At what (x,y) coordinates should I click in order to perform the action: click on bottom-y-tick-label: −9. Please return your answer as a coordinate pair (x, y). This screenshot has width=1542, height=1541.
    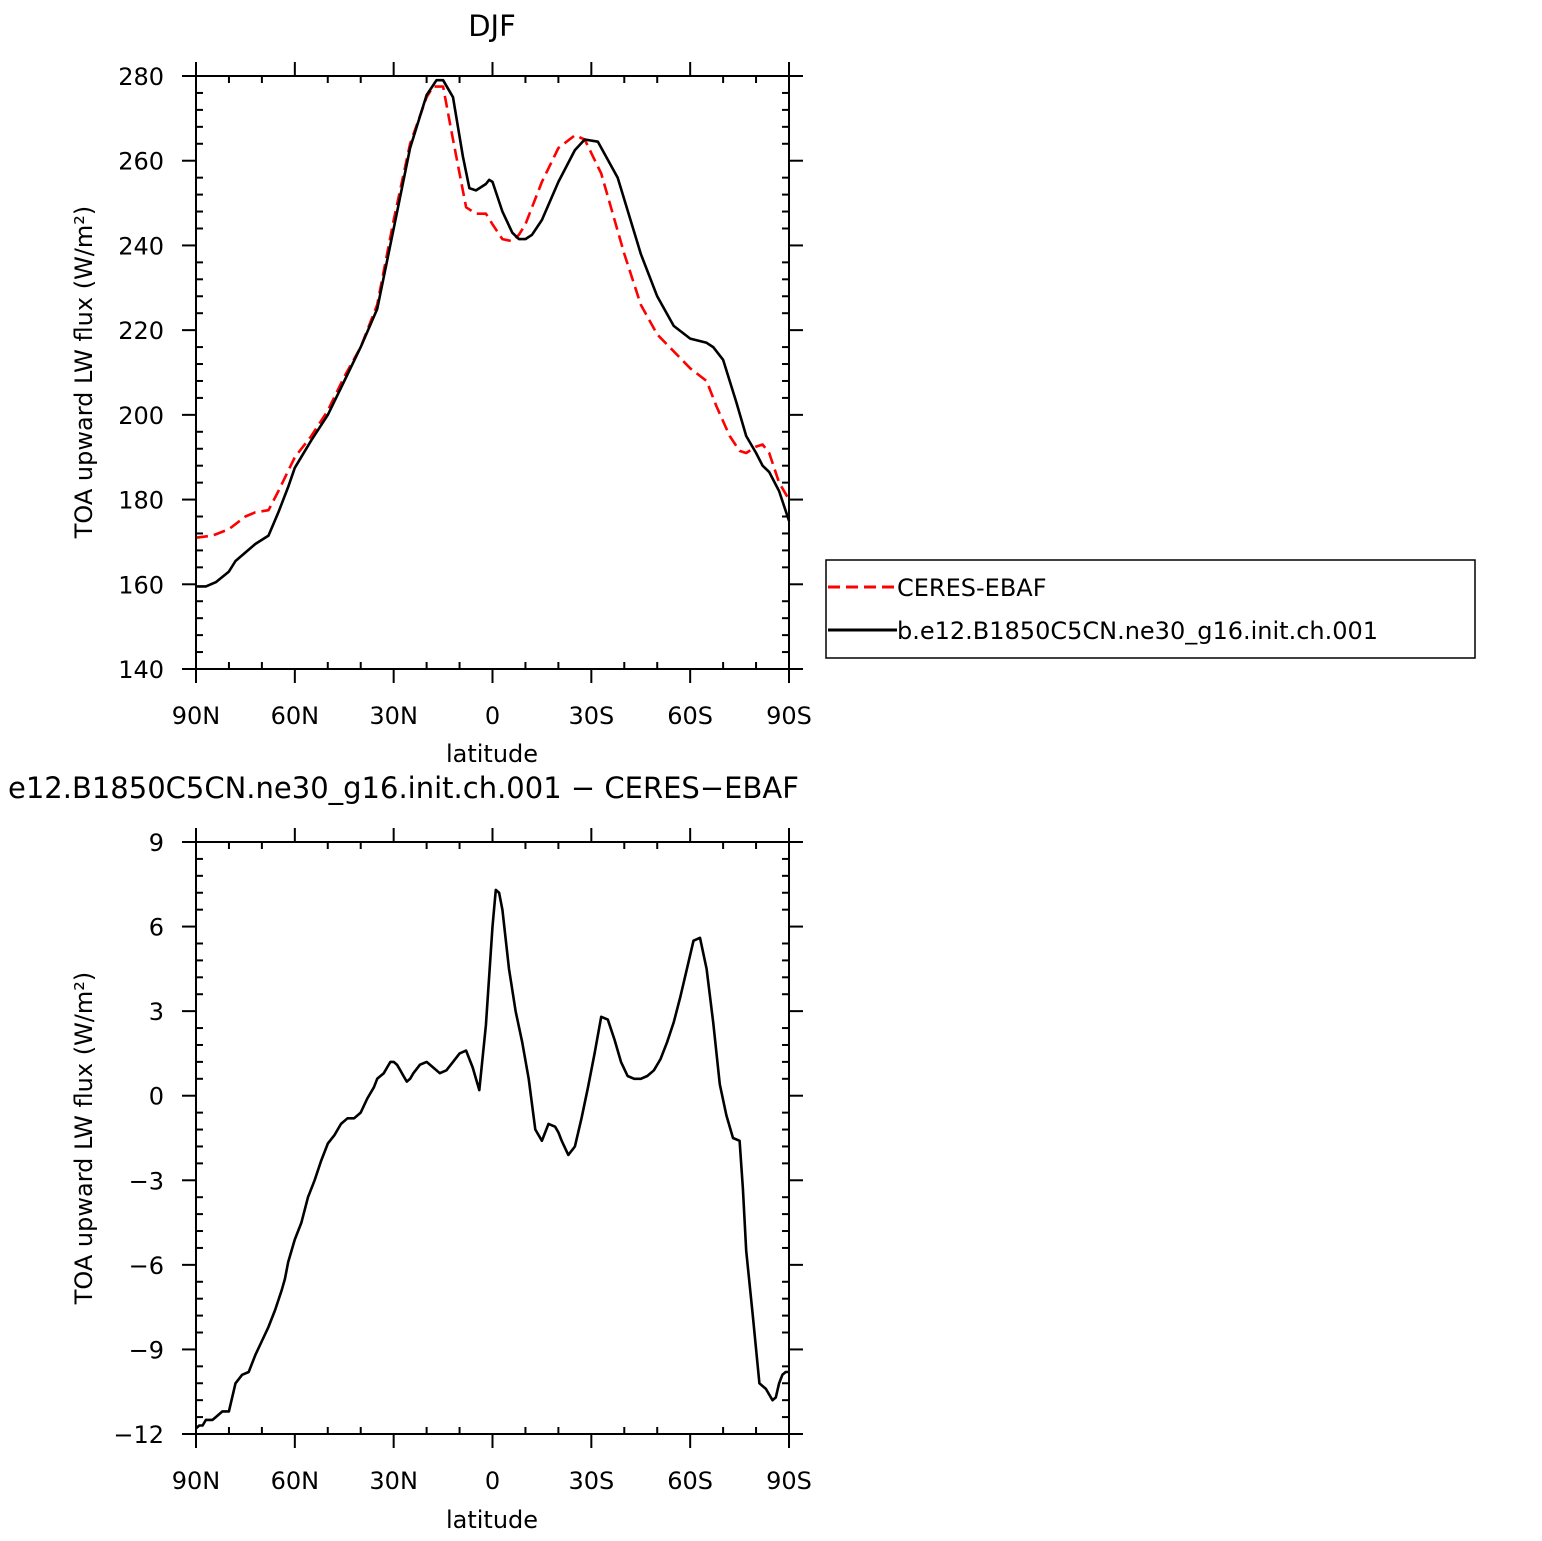
    Looking at the image, I should click on (146, 1350).